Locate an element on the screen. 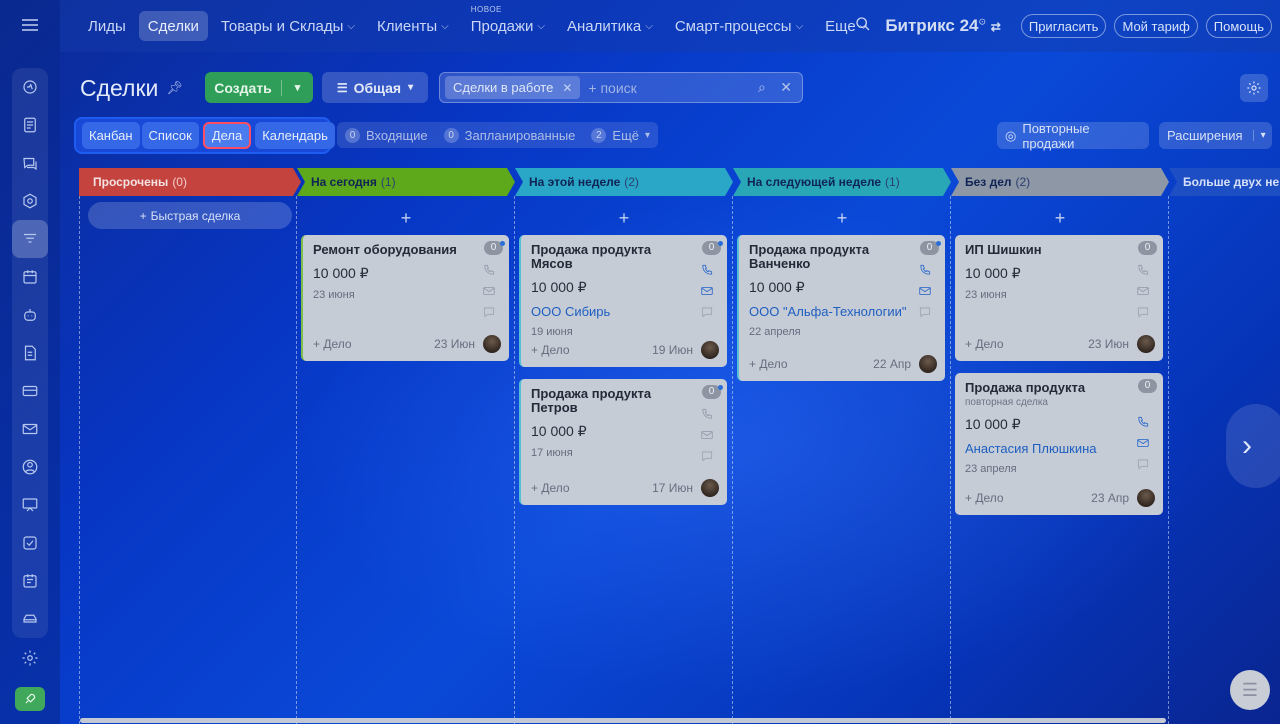 This screenshot has height=724, width=1280. search-filter-bar: Сделки в работе ✕ + поиск ⌕ ✕ is located at coordinates (621, 87).